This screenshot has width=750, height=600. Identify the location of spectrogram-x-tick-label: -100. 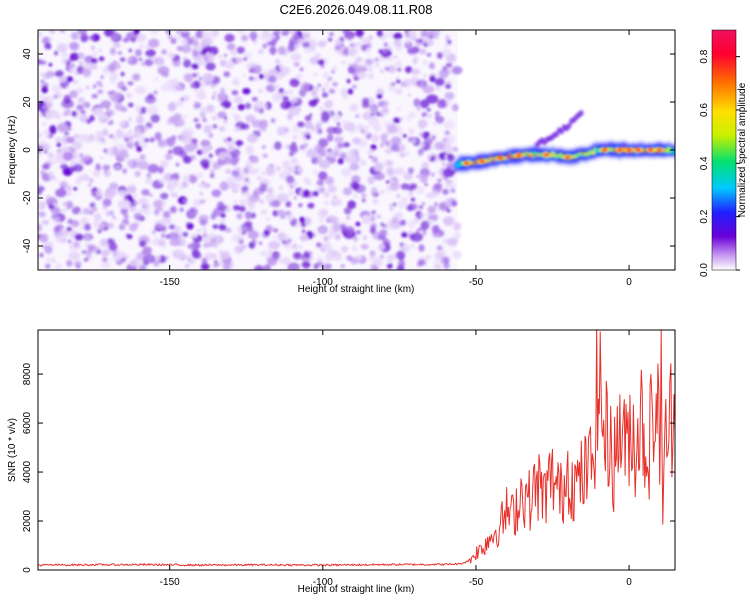
(323, 282).